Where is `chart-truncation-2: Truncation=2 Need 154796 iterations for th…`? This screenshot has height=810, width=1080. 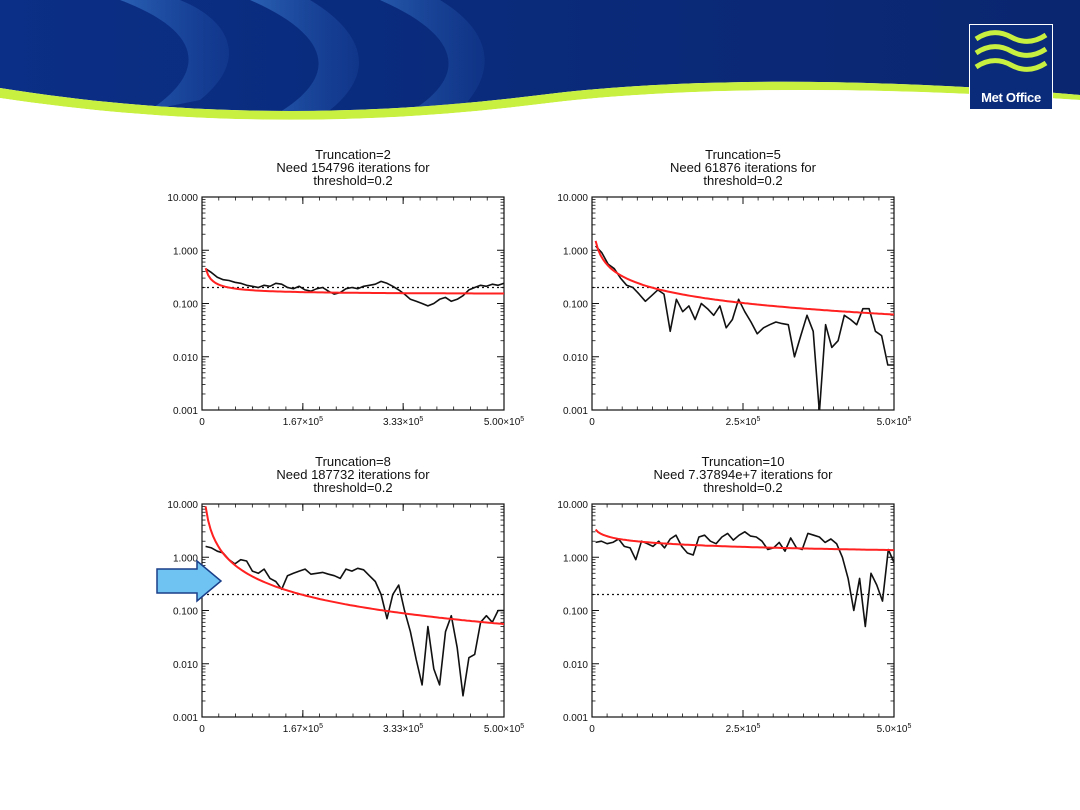
chart-truncation-2: Truncation=2 Need 154796 iterations for th… is located at coordinates (337, 290).